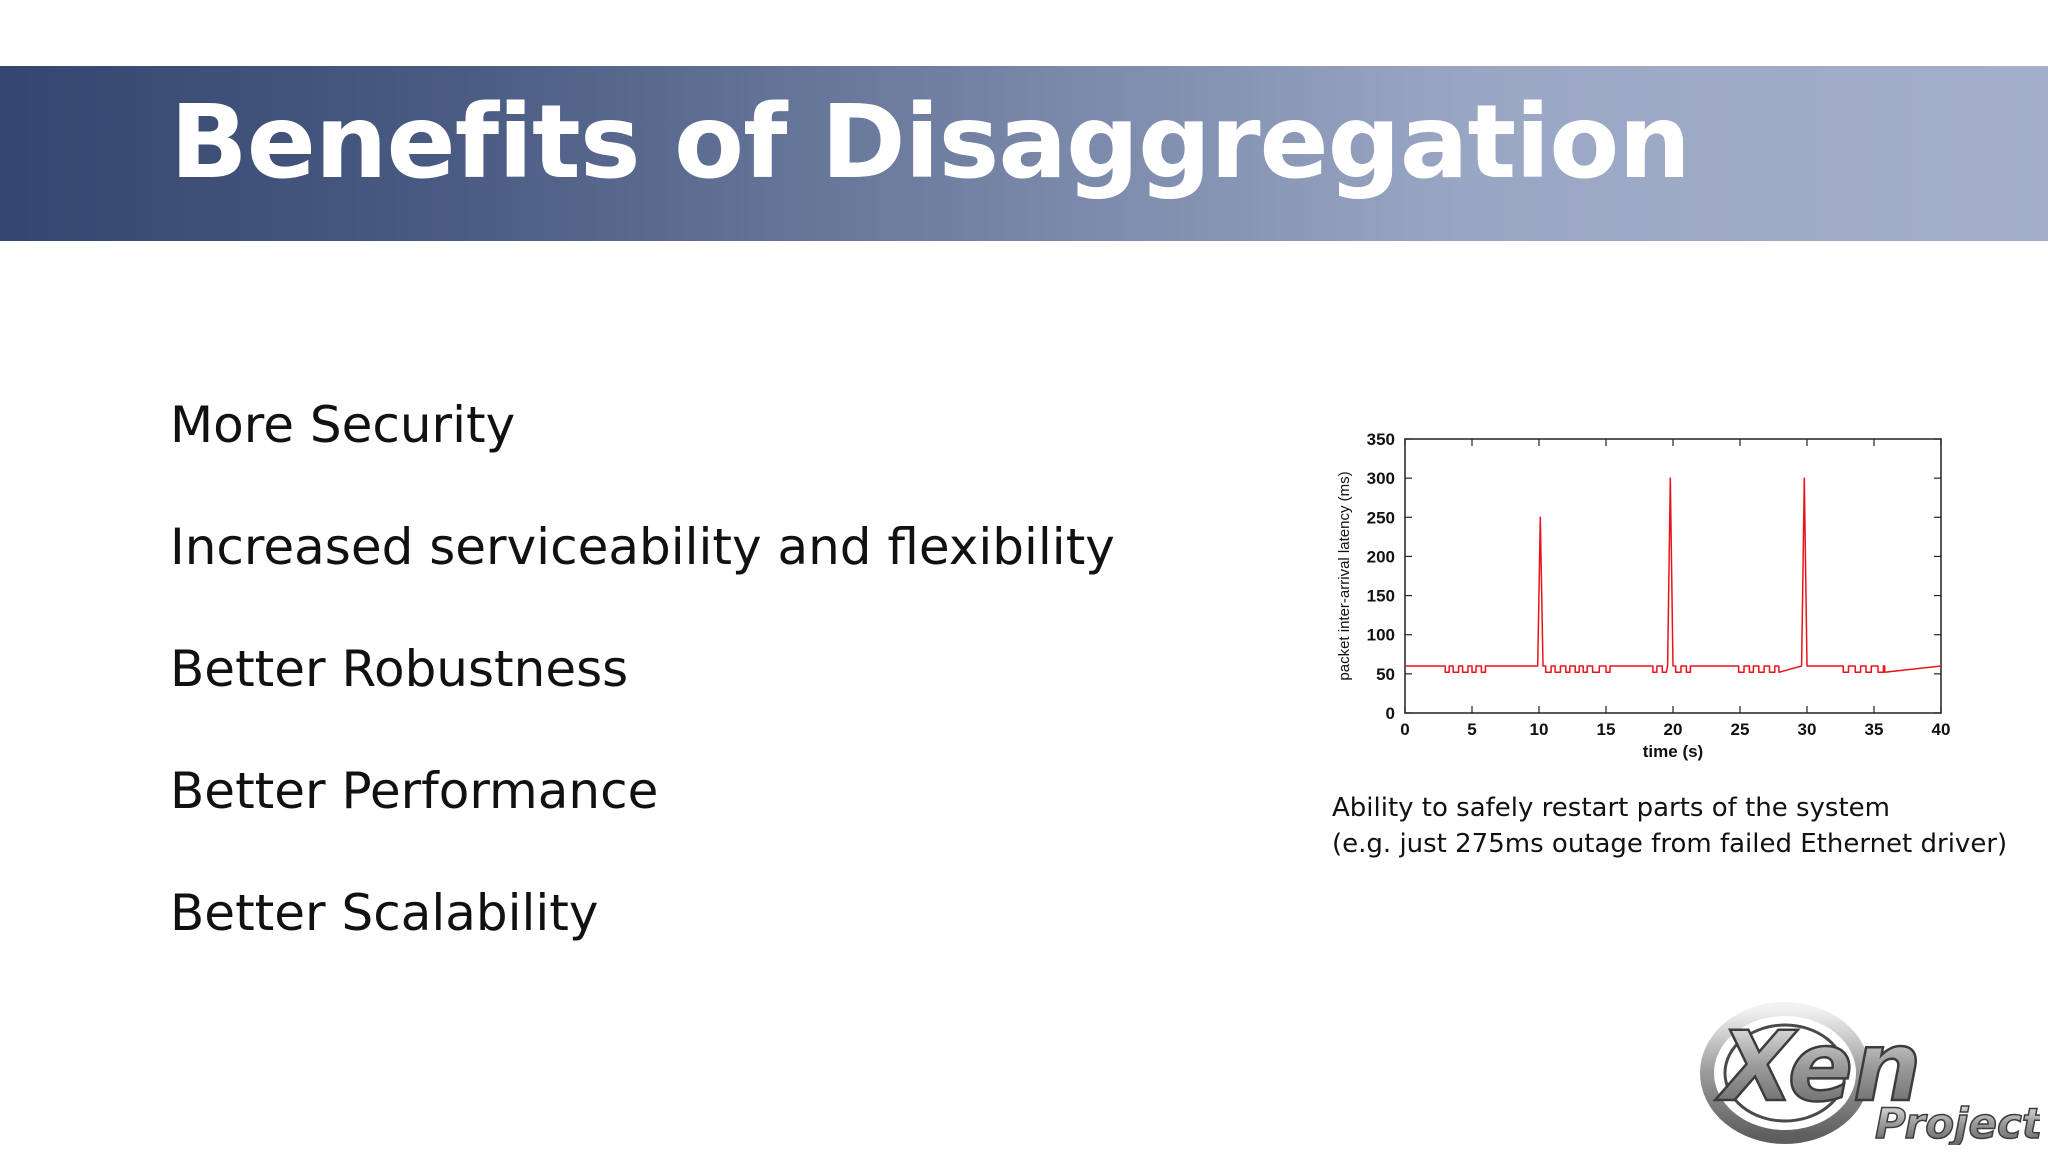 Image resolution: width=2048 pixels, height=1153 pixels. Describe the element at coordinates (1941, 729) in the screenshot. I see `x-tick-label: 40` at that location.